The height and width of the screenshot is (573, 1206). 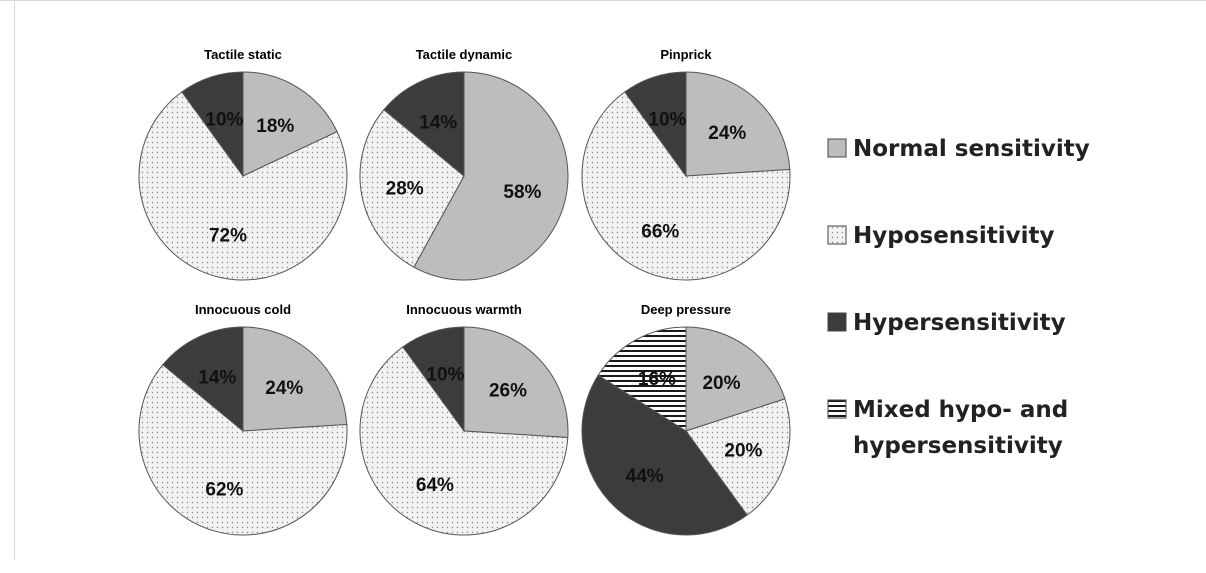 I want to click on legend-label: Normal sensitivity, so click(x=971, y=149).